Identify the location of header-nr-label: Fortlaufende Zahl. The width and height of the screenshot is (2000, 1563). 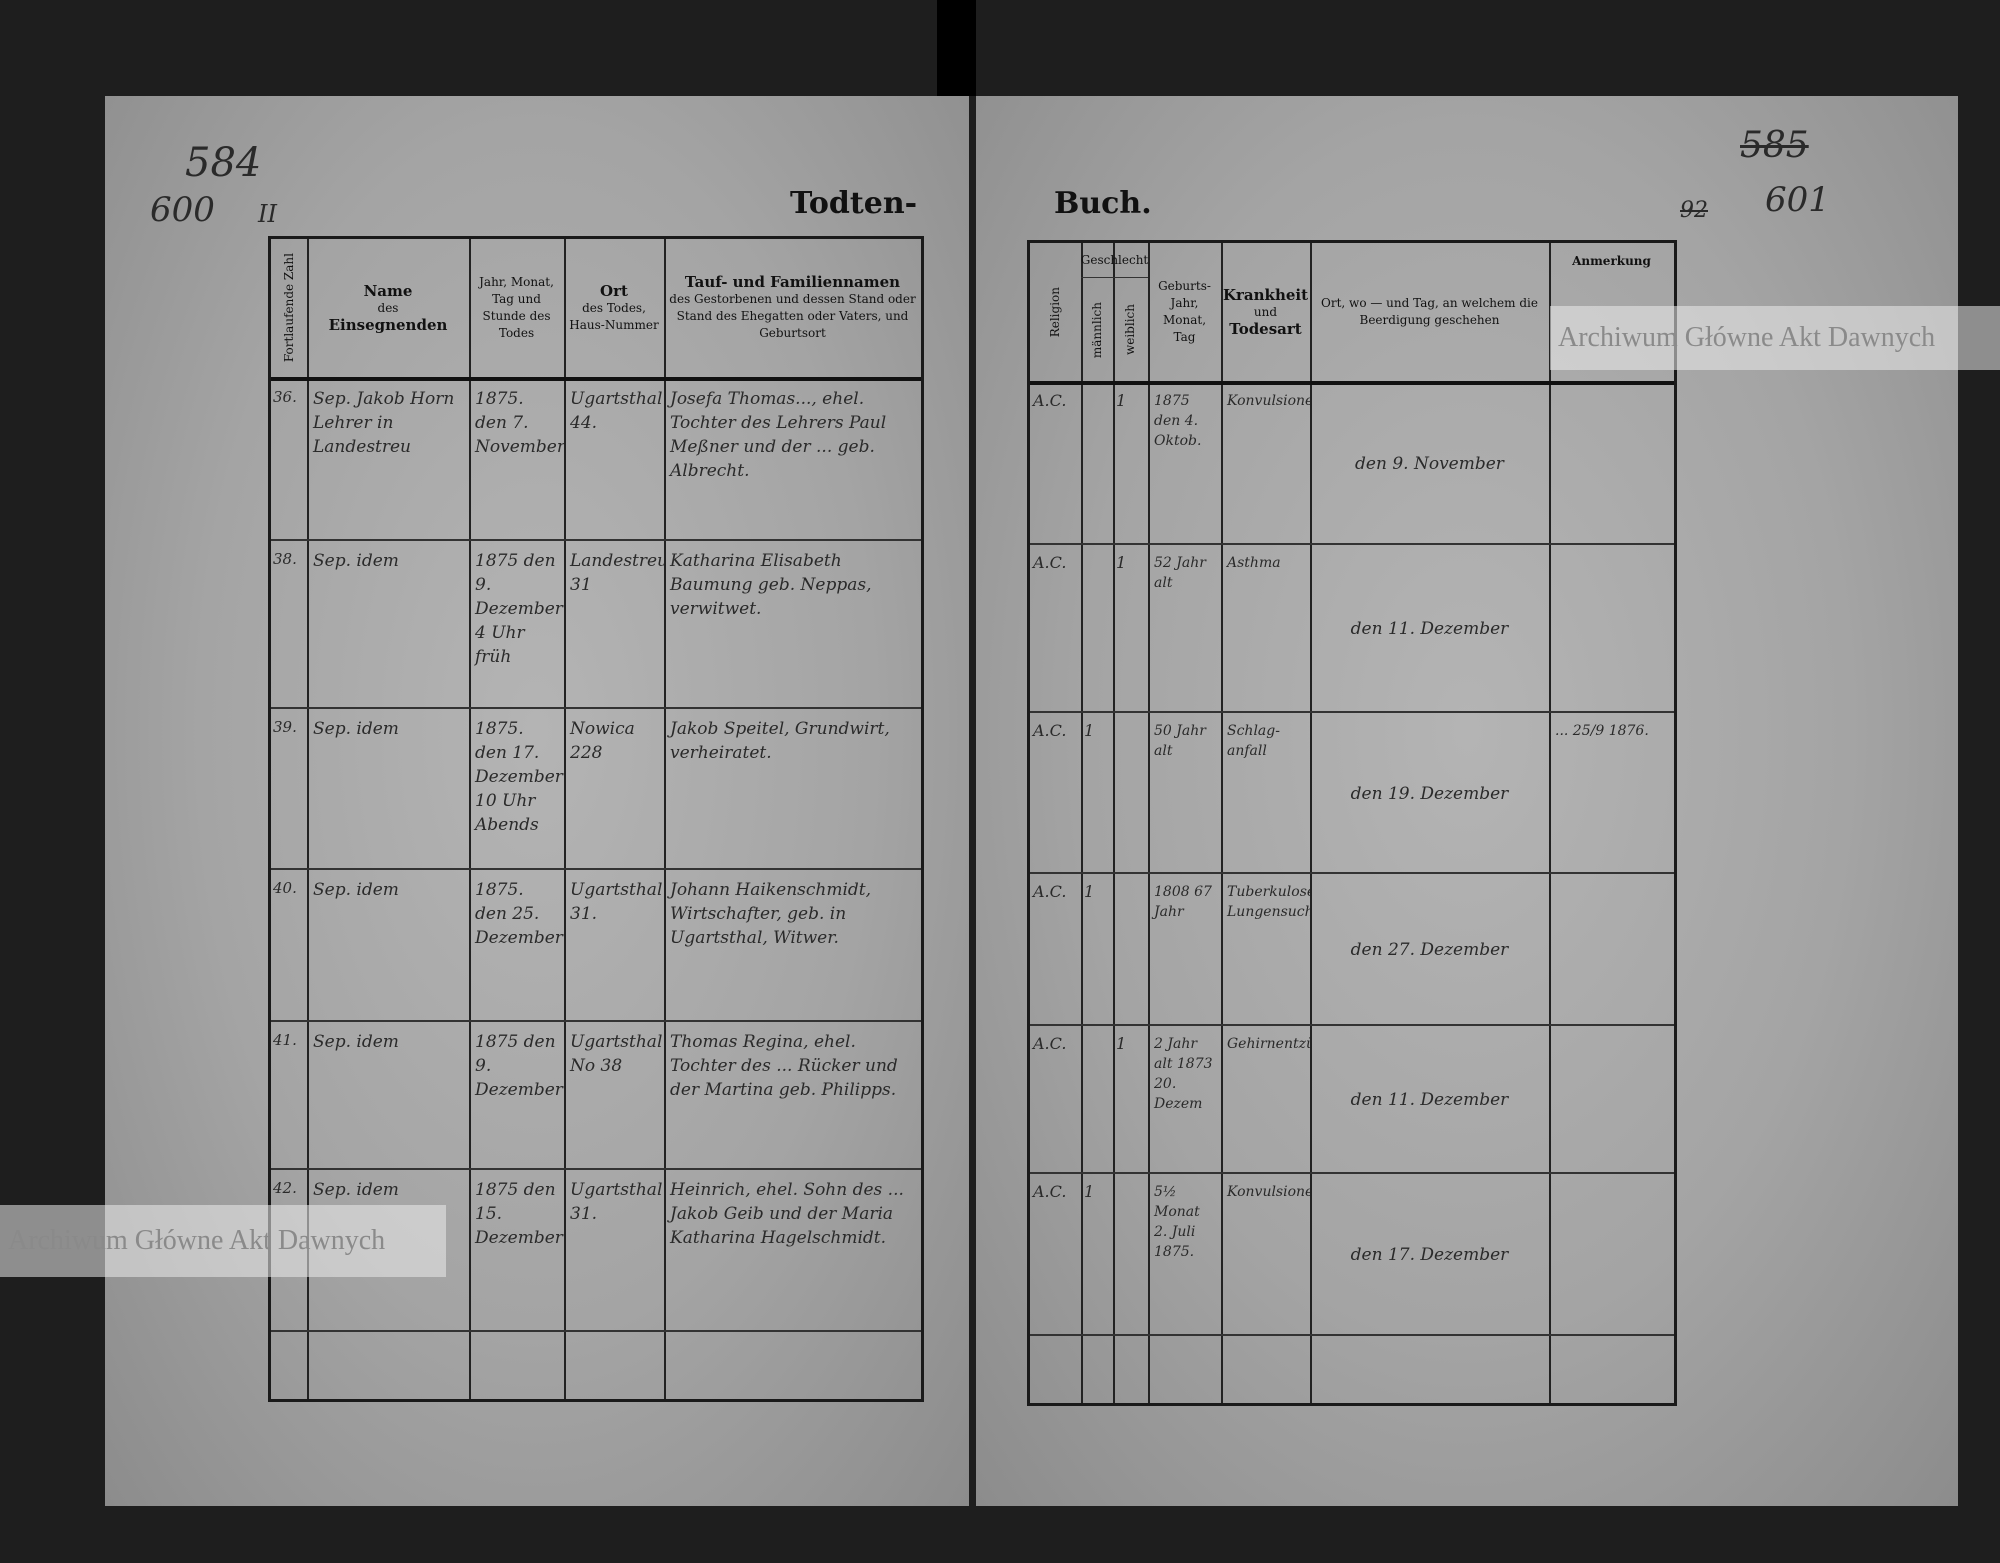
(288, 308).